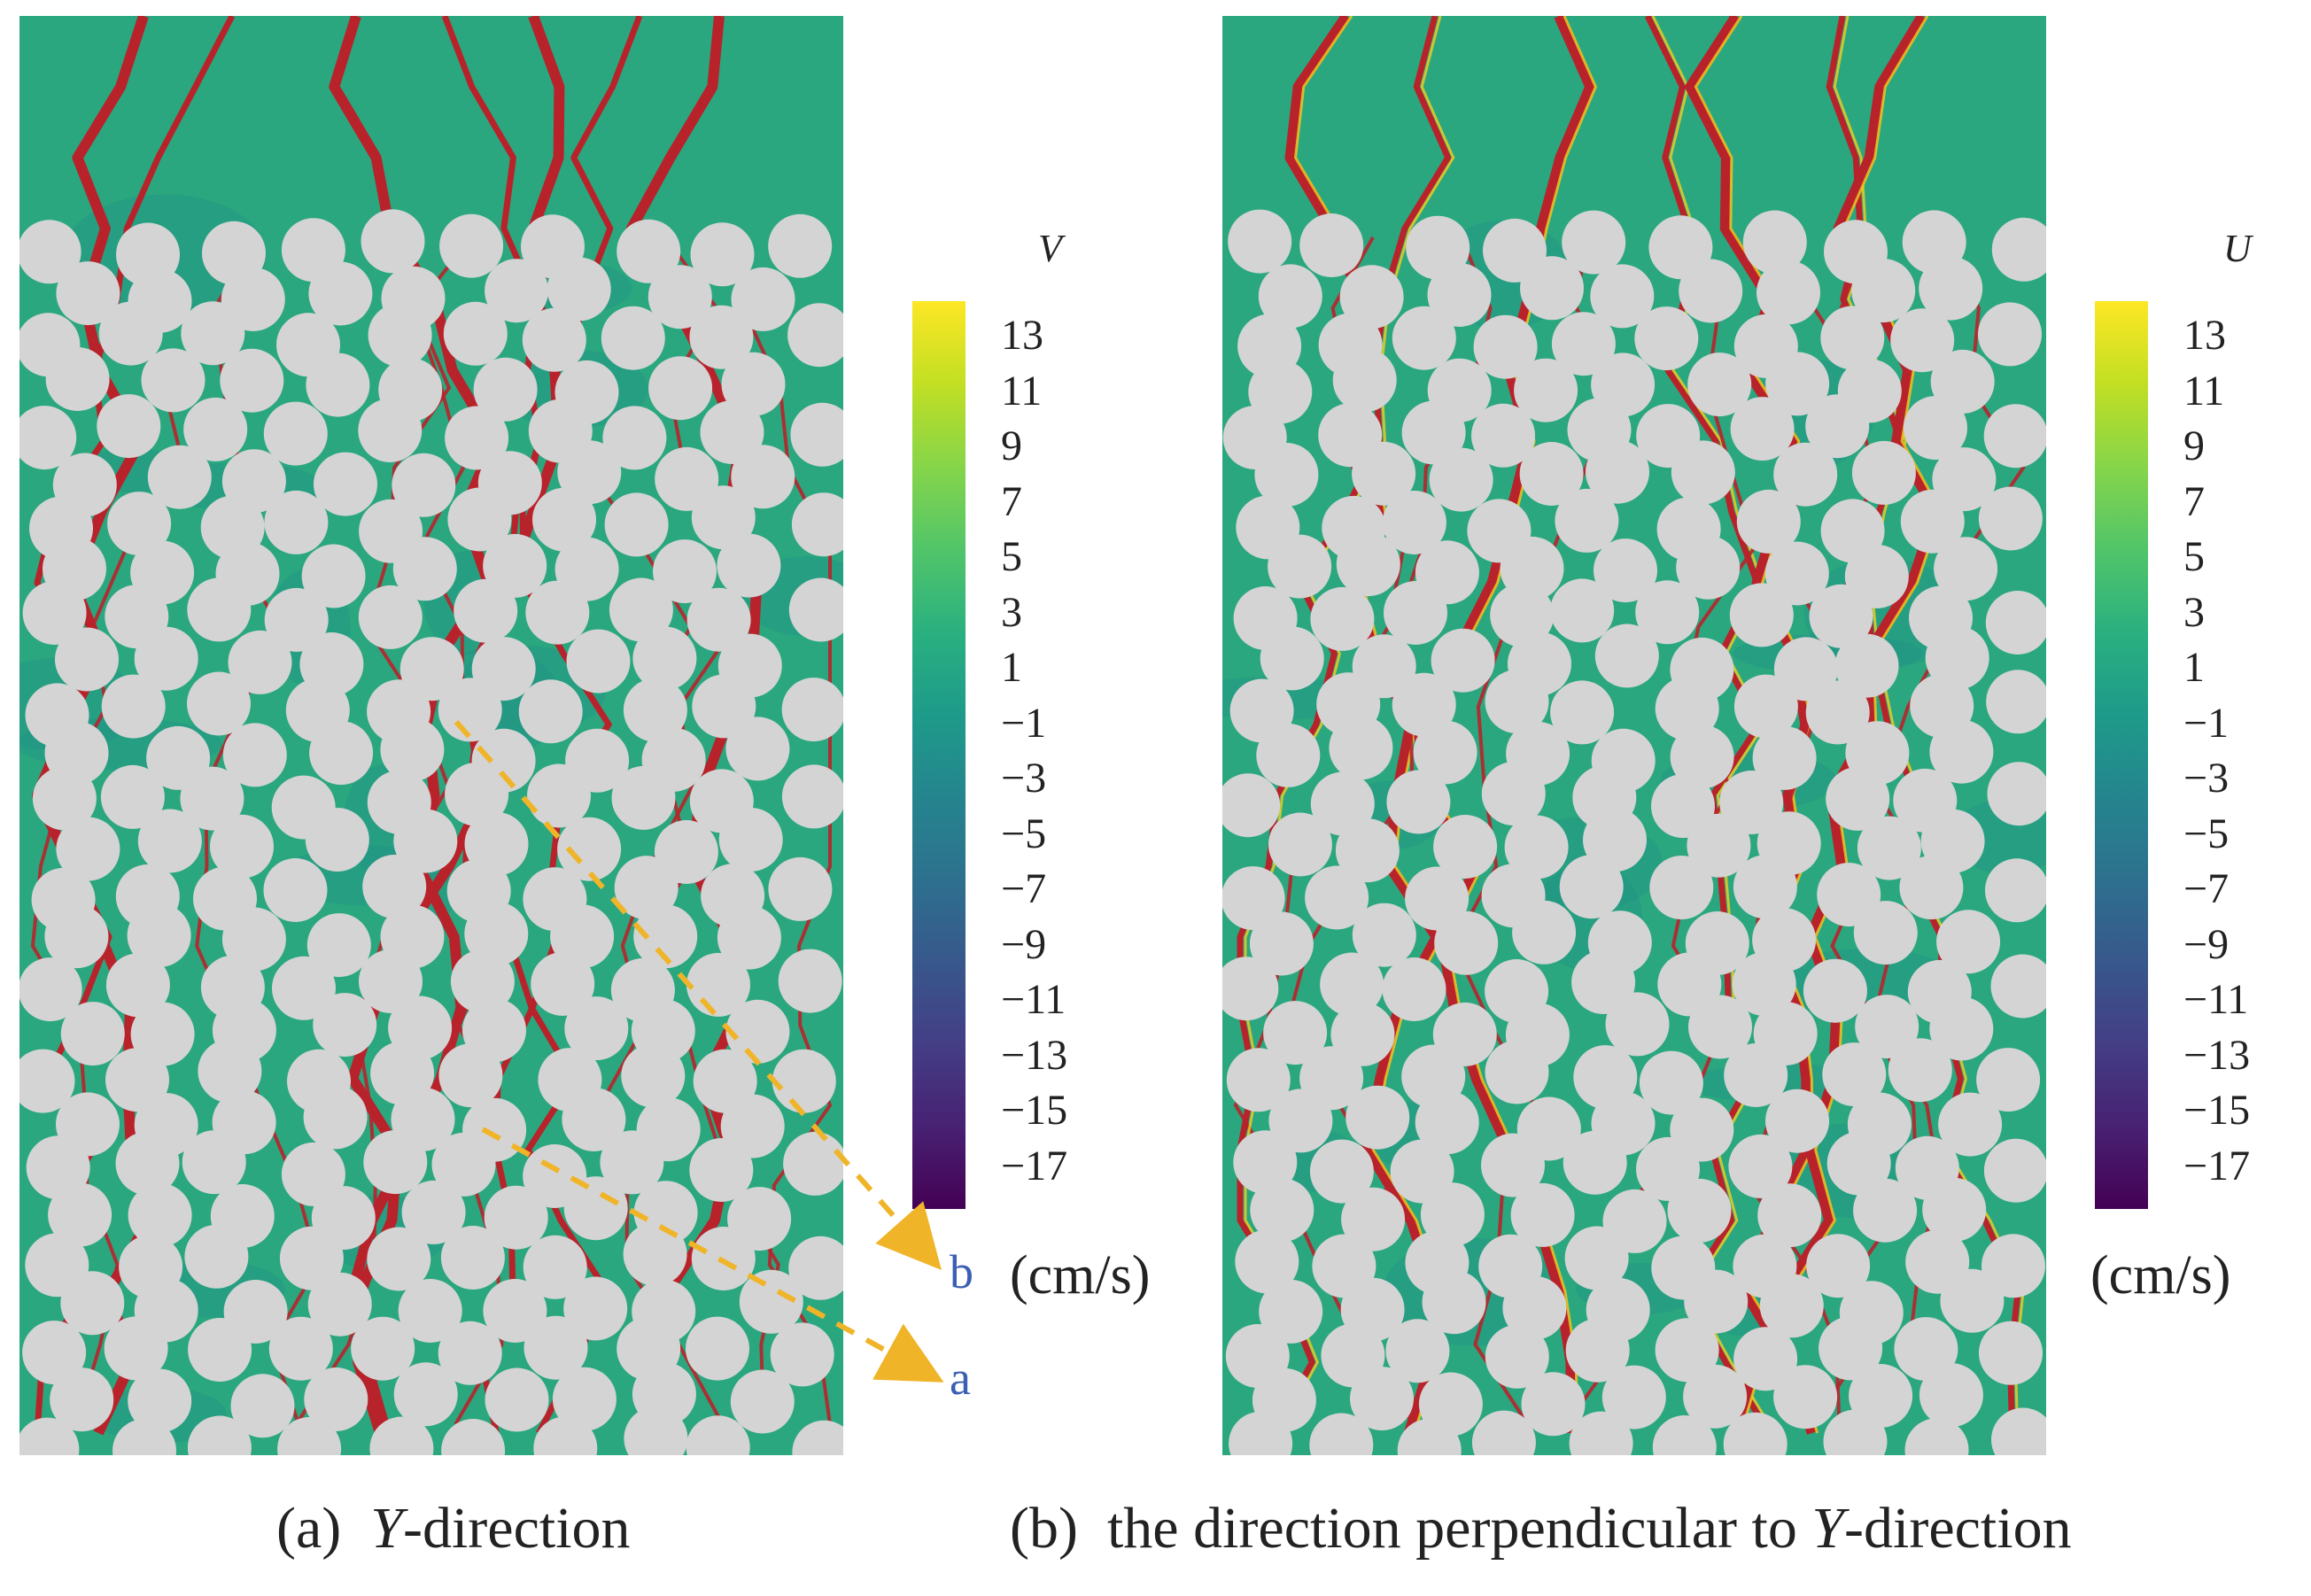  I want to click on colorbar-u-label: U, so click(2237, 248).